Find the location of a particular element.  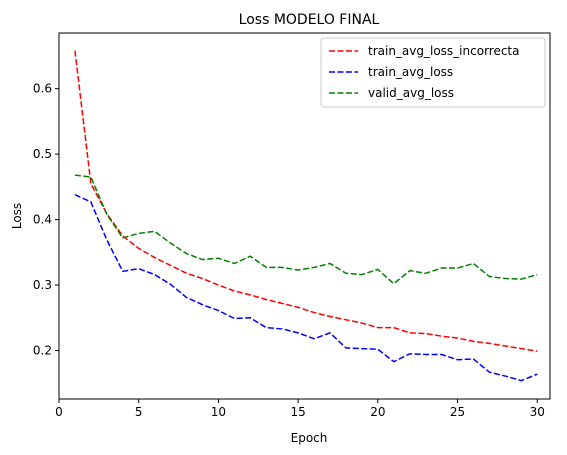

x-tick-label: 15 is located at coordinates (297, 412).